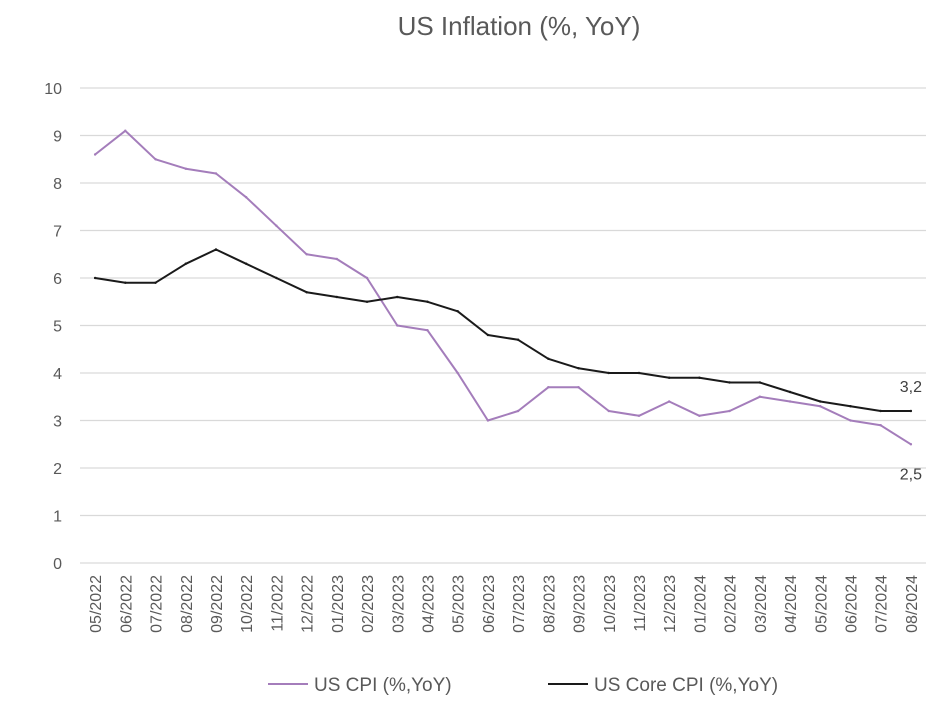 This screenshot has height=728, width=952. I want to click on end-value-label: 3,2, so click(911, 387).